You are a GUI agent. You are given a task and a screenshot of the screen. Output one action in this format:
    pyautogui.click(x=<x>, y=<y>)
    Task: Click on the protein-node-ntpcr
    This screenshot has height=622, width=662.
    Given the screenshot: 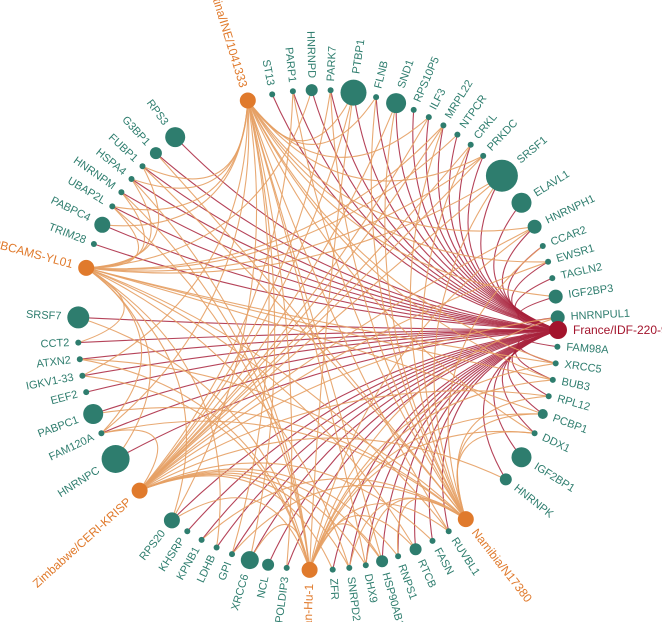 What is the action you would take?
    pyautogui.click(x=457, y=134)
    